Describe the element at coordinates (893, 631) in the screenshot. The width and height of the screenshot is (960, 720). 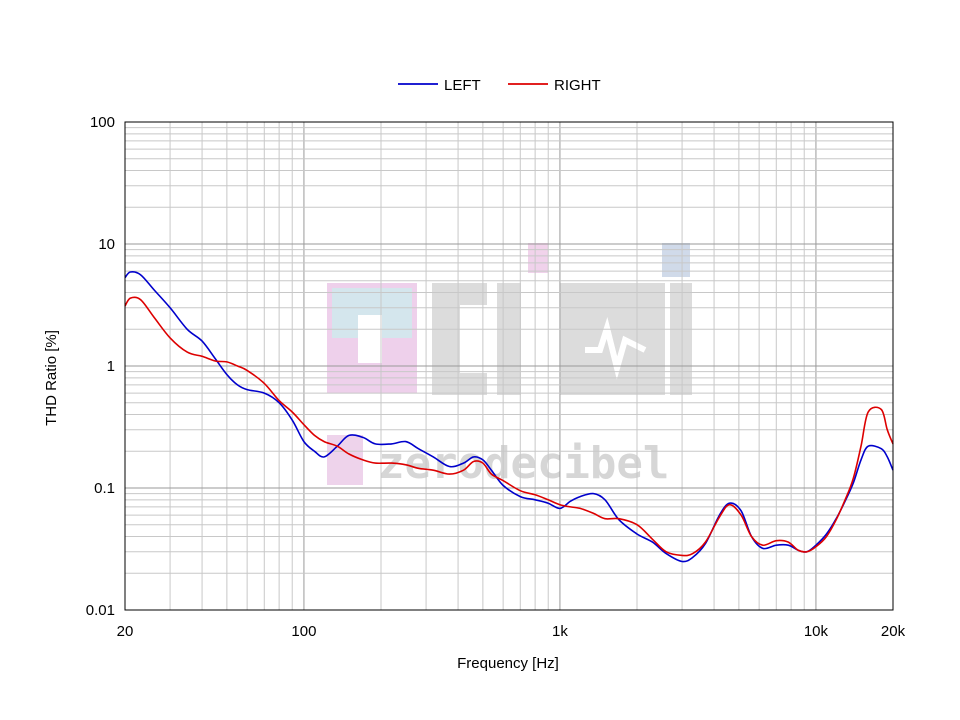
I see `x-tick-label: 20k` at that location.